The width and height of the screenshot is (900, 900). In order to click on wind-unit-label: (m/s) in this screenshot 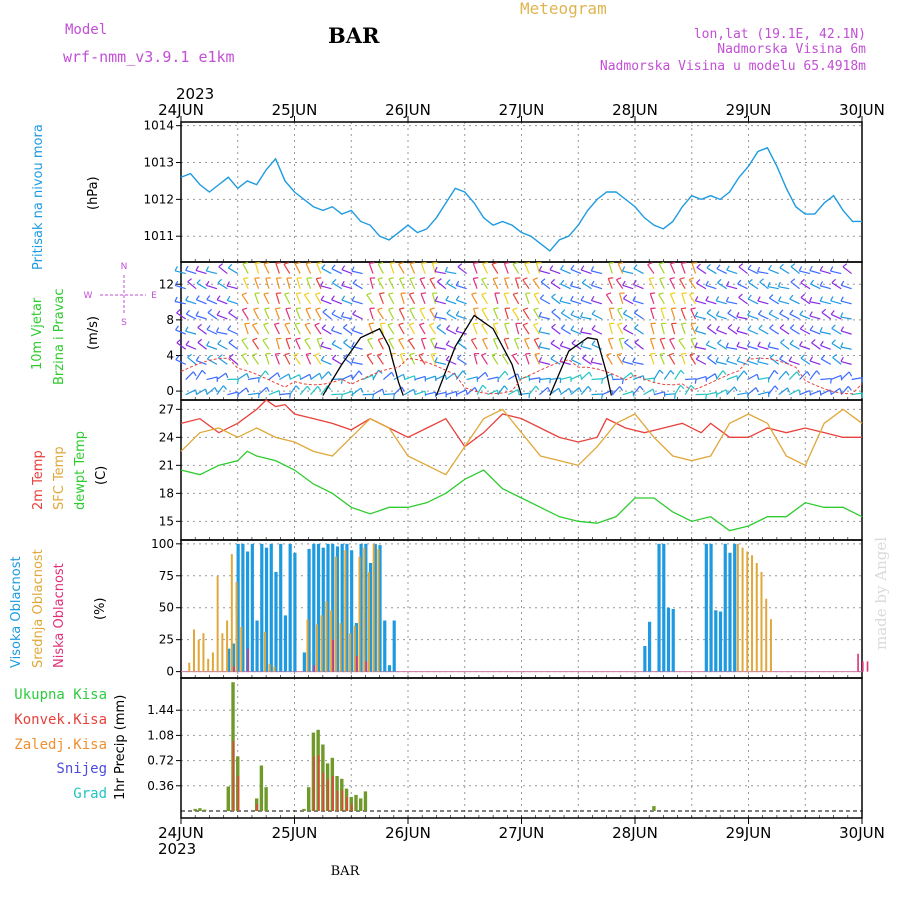, I will do `click(93, 333)`.